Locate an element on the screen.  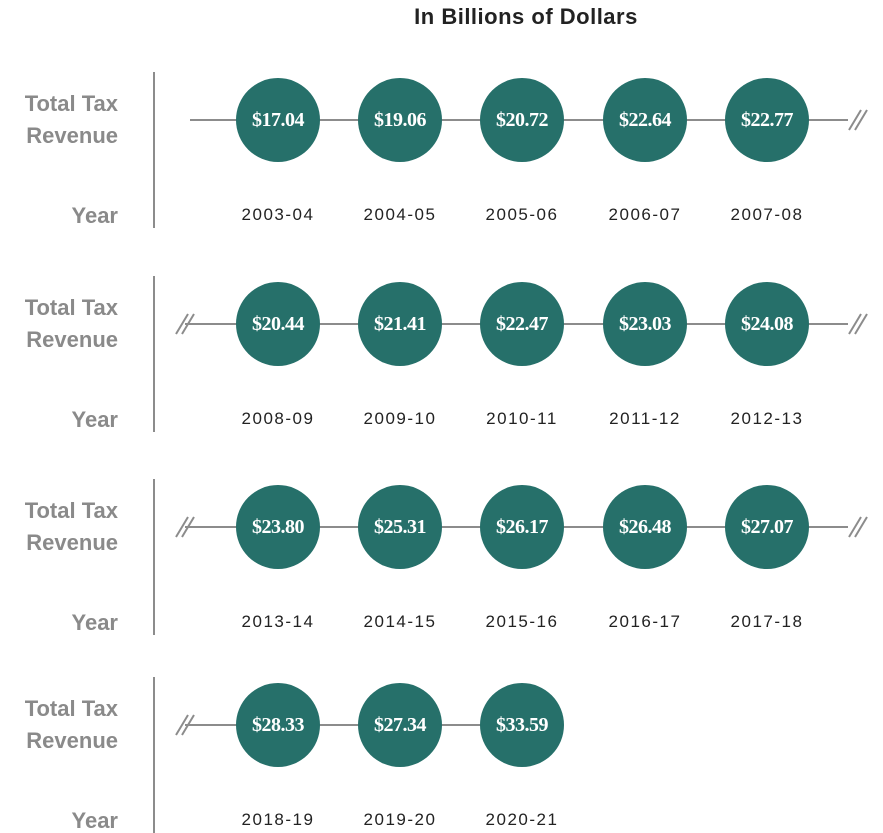
value-circle: $22.47 is located at coordinates (522, 324).